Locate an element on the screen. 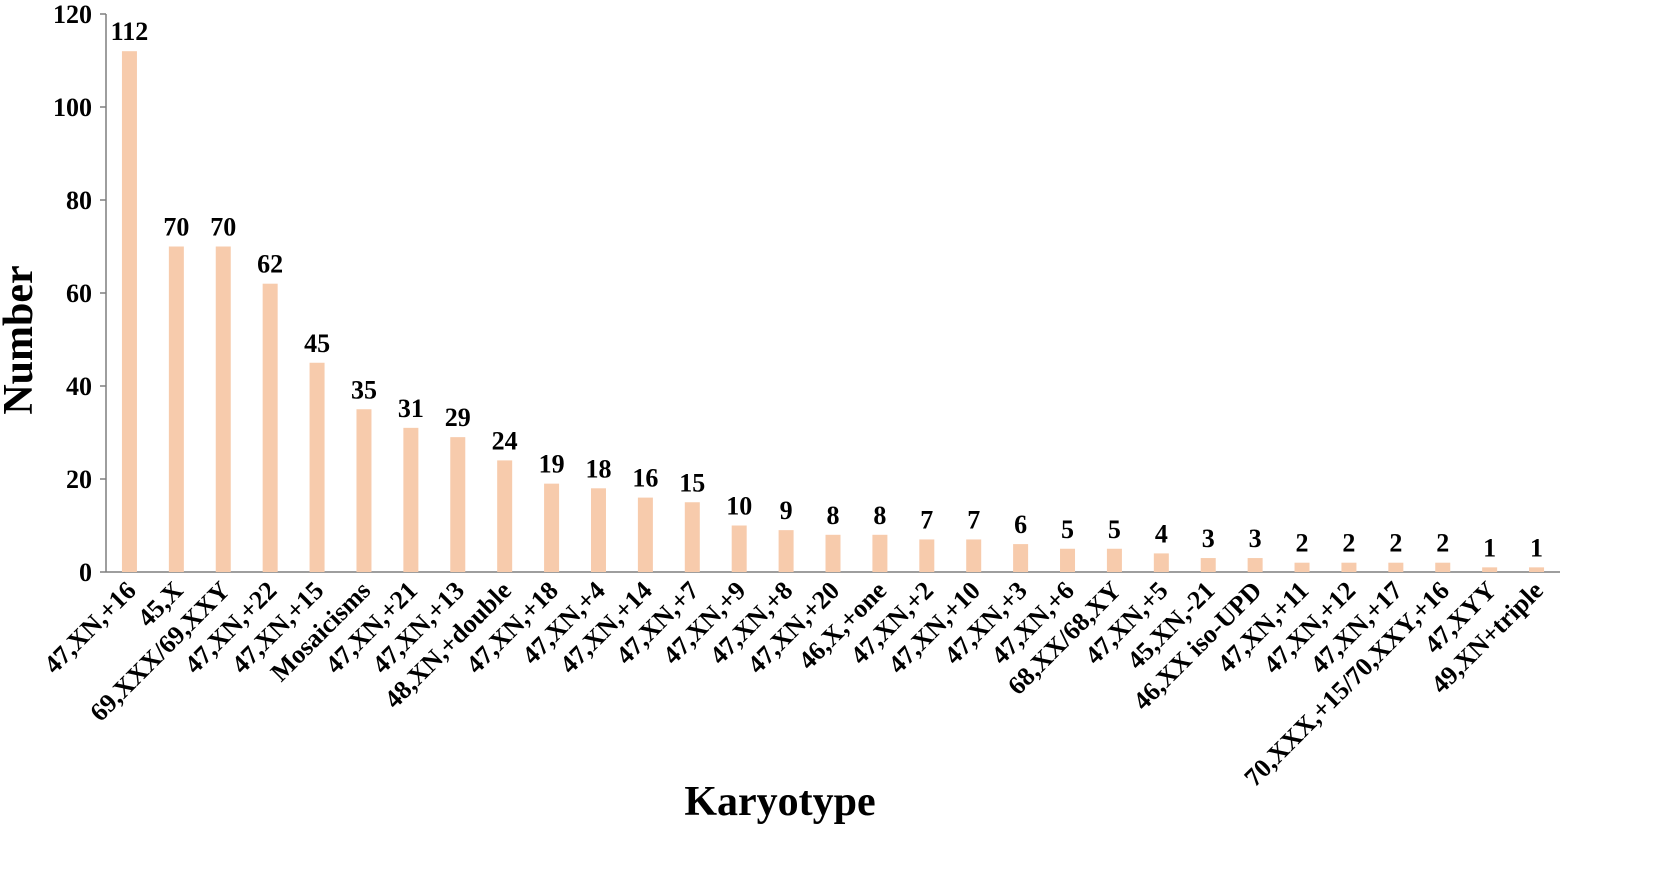 This screenshot has height=880, width=1655. data-label: 9 is located at coordinates (786, 510).